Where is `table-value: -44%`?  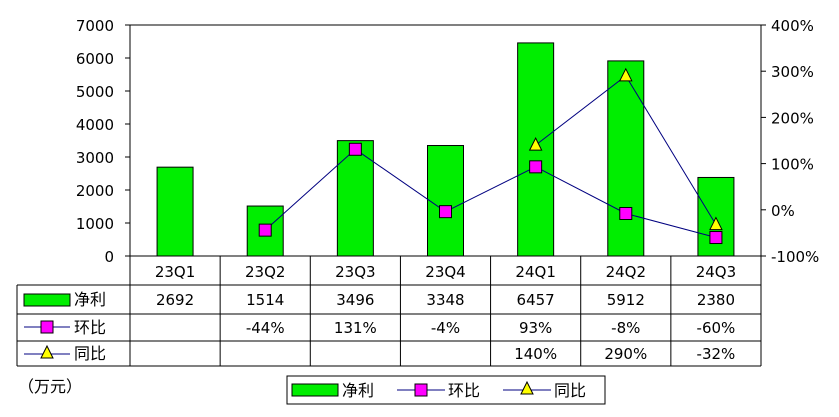 table-value: -44% is located at coordinates (265, 328).